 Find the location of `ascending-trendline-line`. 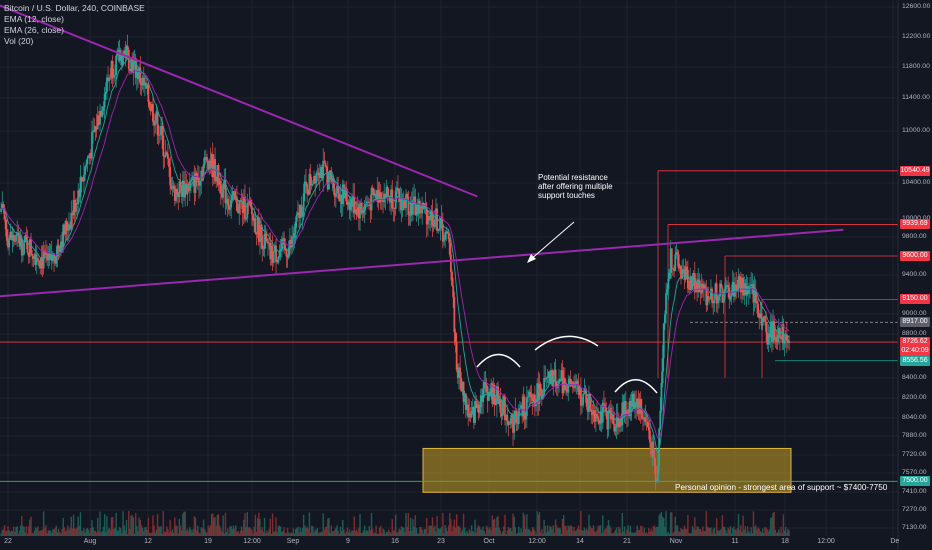

ascending-trendline-line is located at coordinates (422, 263).